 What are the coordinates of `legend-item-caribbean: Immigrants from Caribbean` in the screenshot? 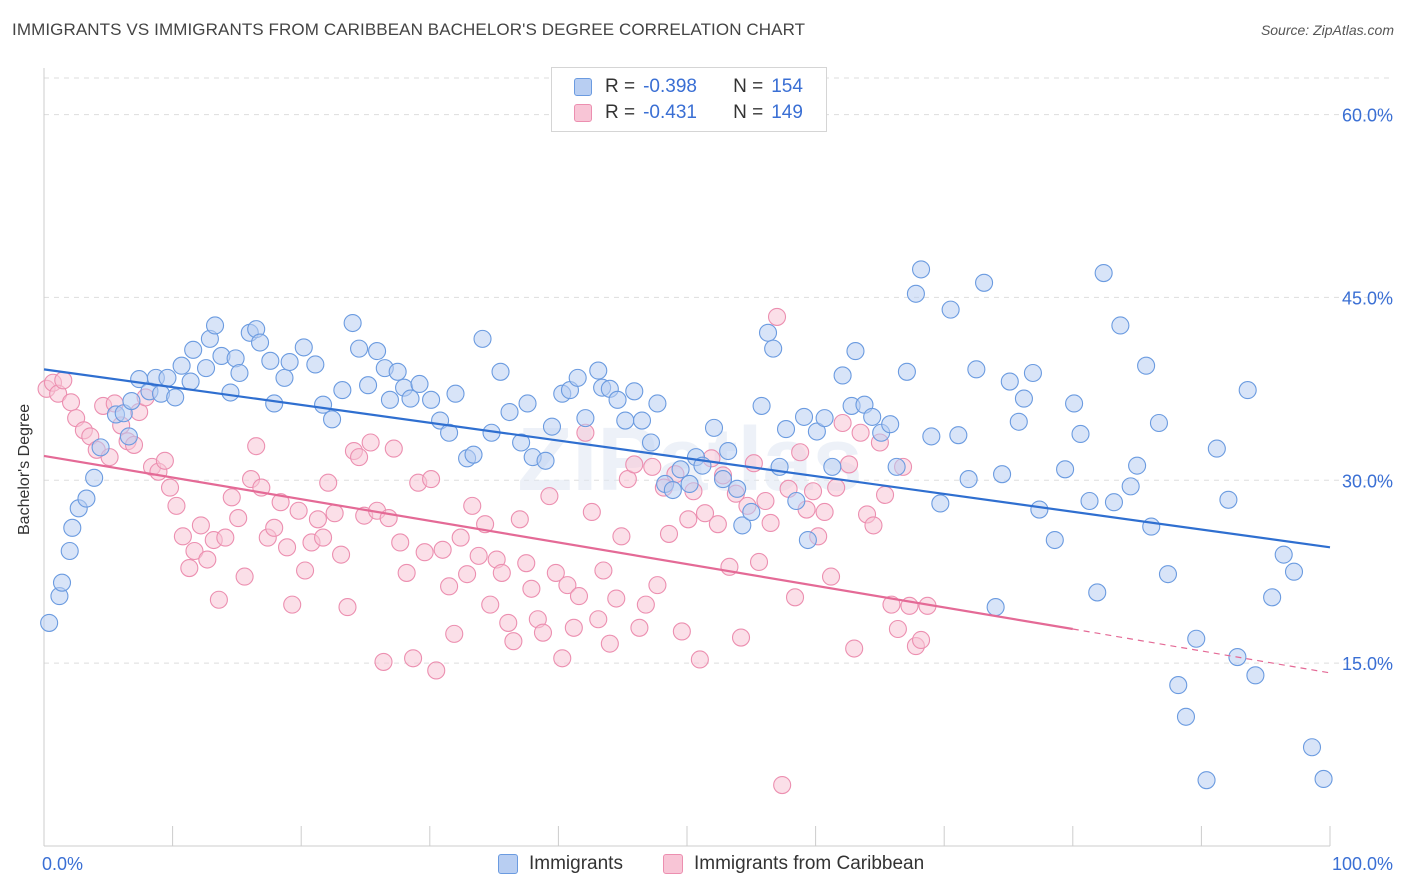 It's located at (793, 864).